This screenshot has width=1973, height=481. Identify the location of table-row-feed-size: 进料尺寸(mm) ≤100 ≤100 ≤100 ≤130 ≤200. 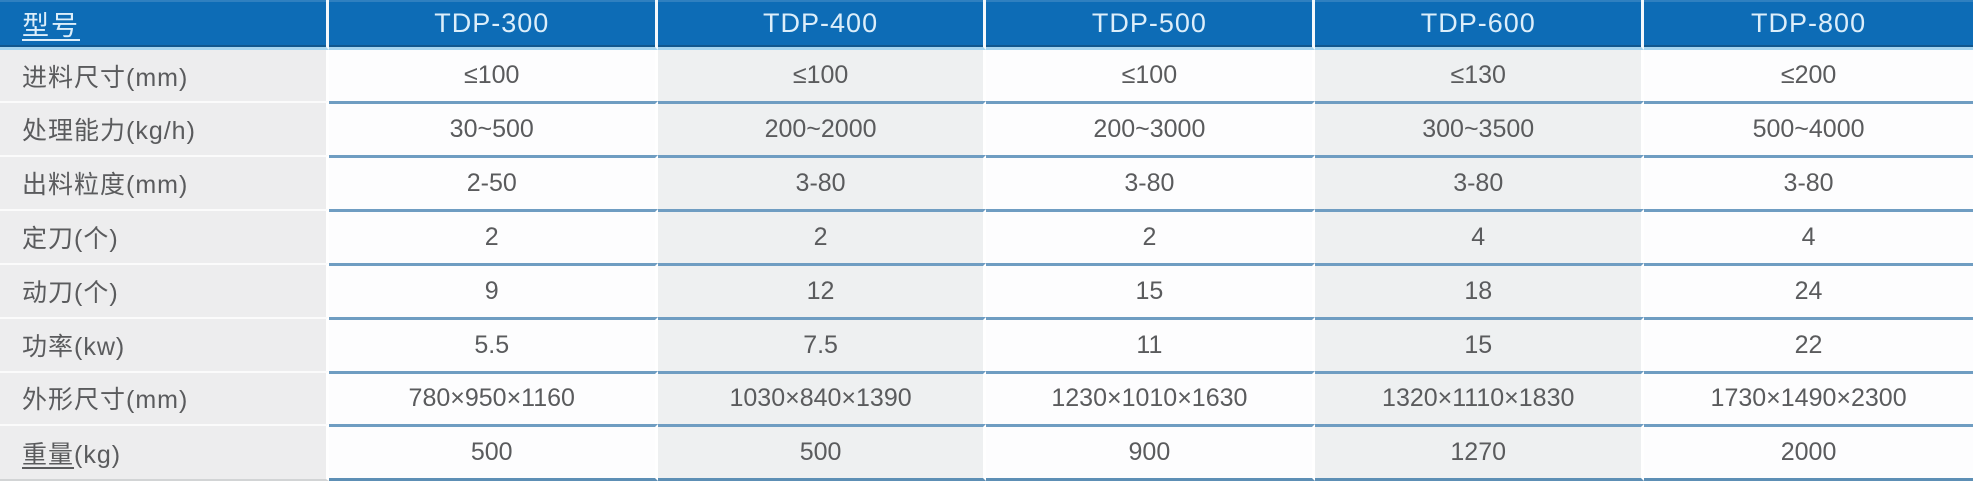
(986, 76).